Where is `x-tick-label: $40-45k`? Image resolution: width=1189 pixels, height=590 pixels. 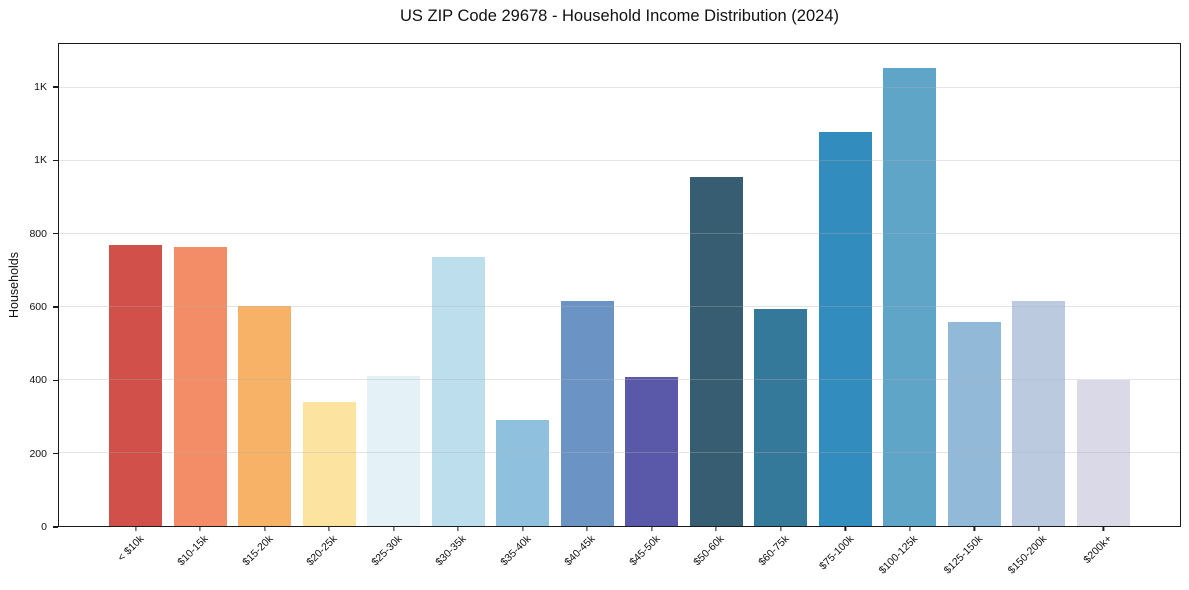
x-tick-label: $40-45k is located at coordinates (580, 550).